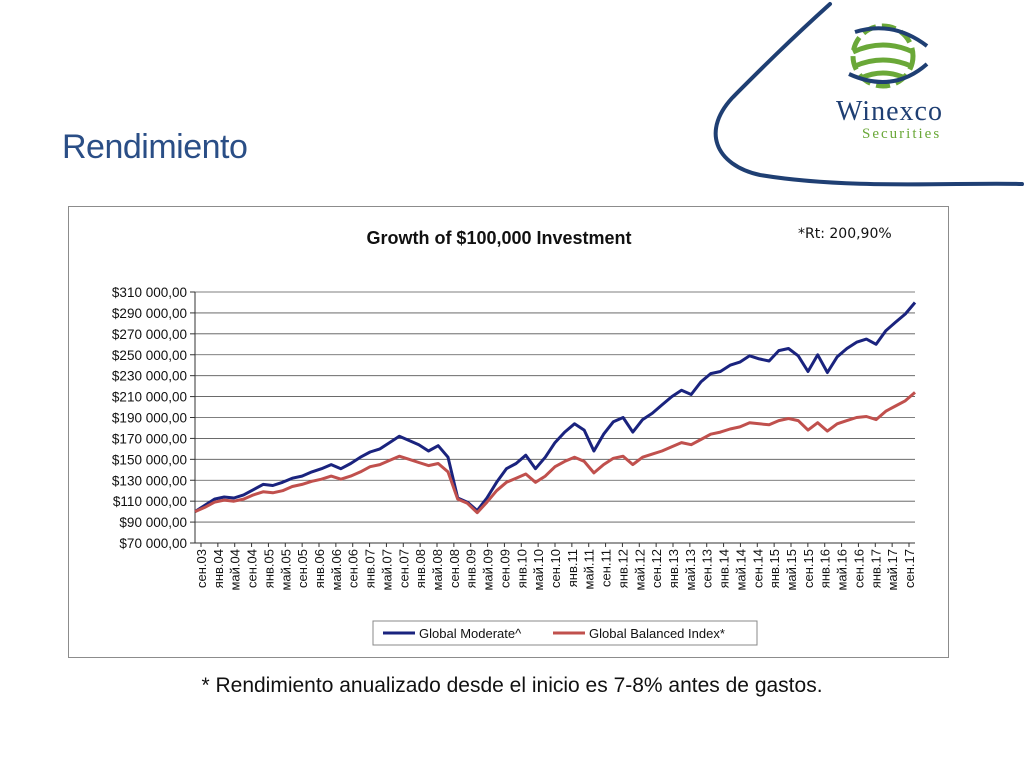 The width and height of the screenshot is (1024, 768). What do you see at coordinates (155, 147) in the screenshot?
I see `slide-title: Rendimiento` at bounding box center [155, 147].